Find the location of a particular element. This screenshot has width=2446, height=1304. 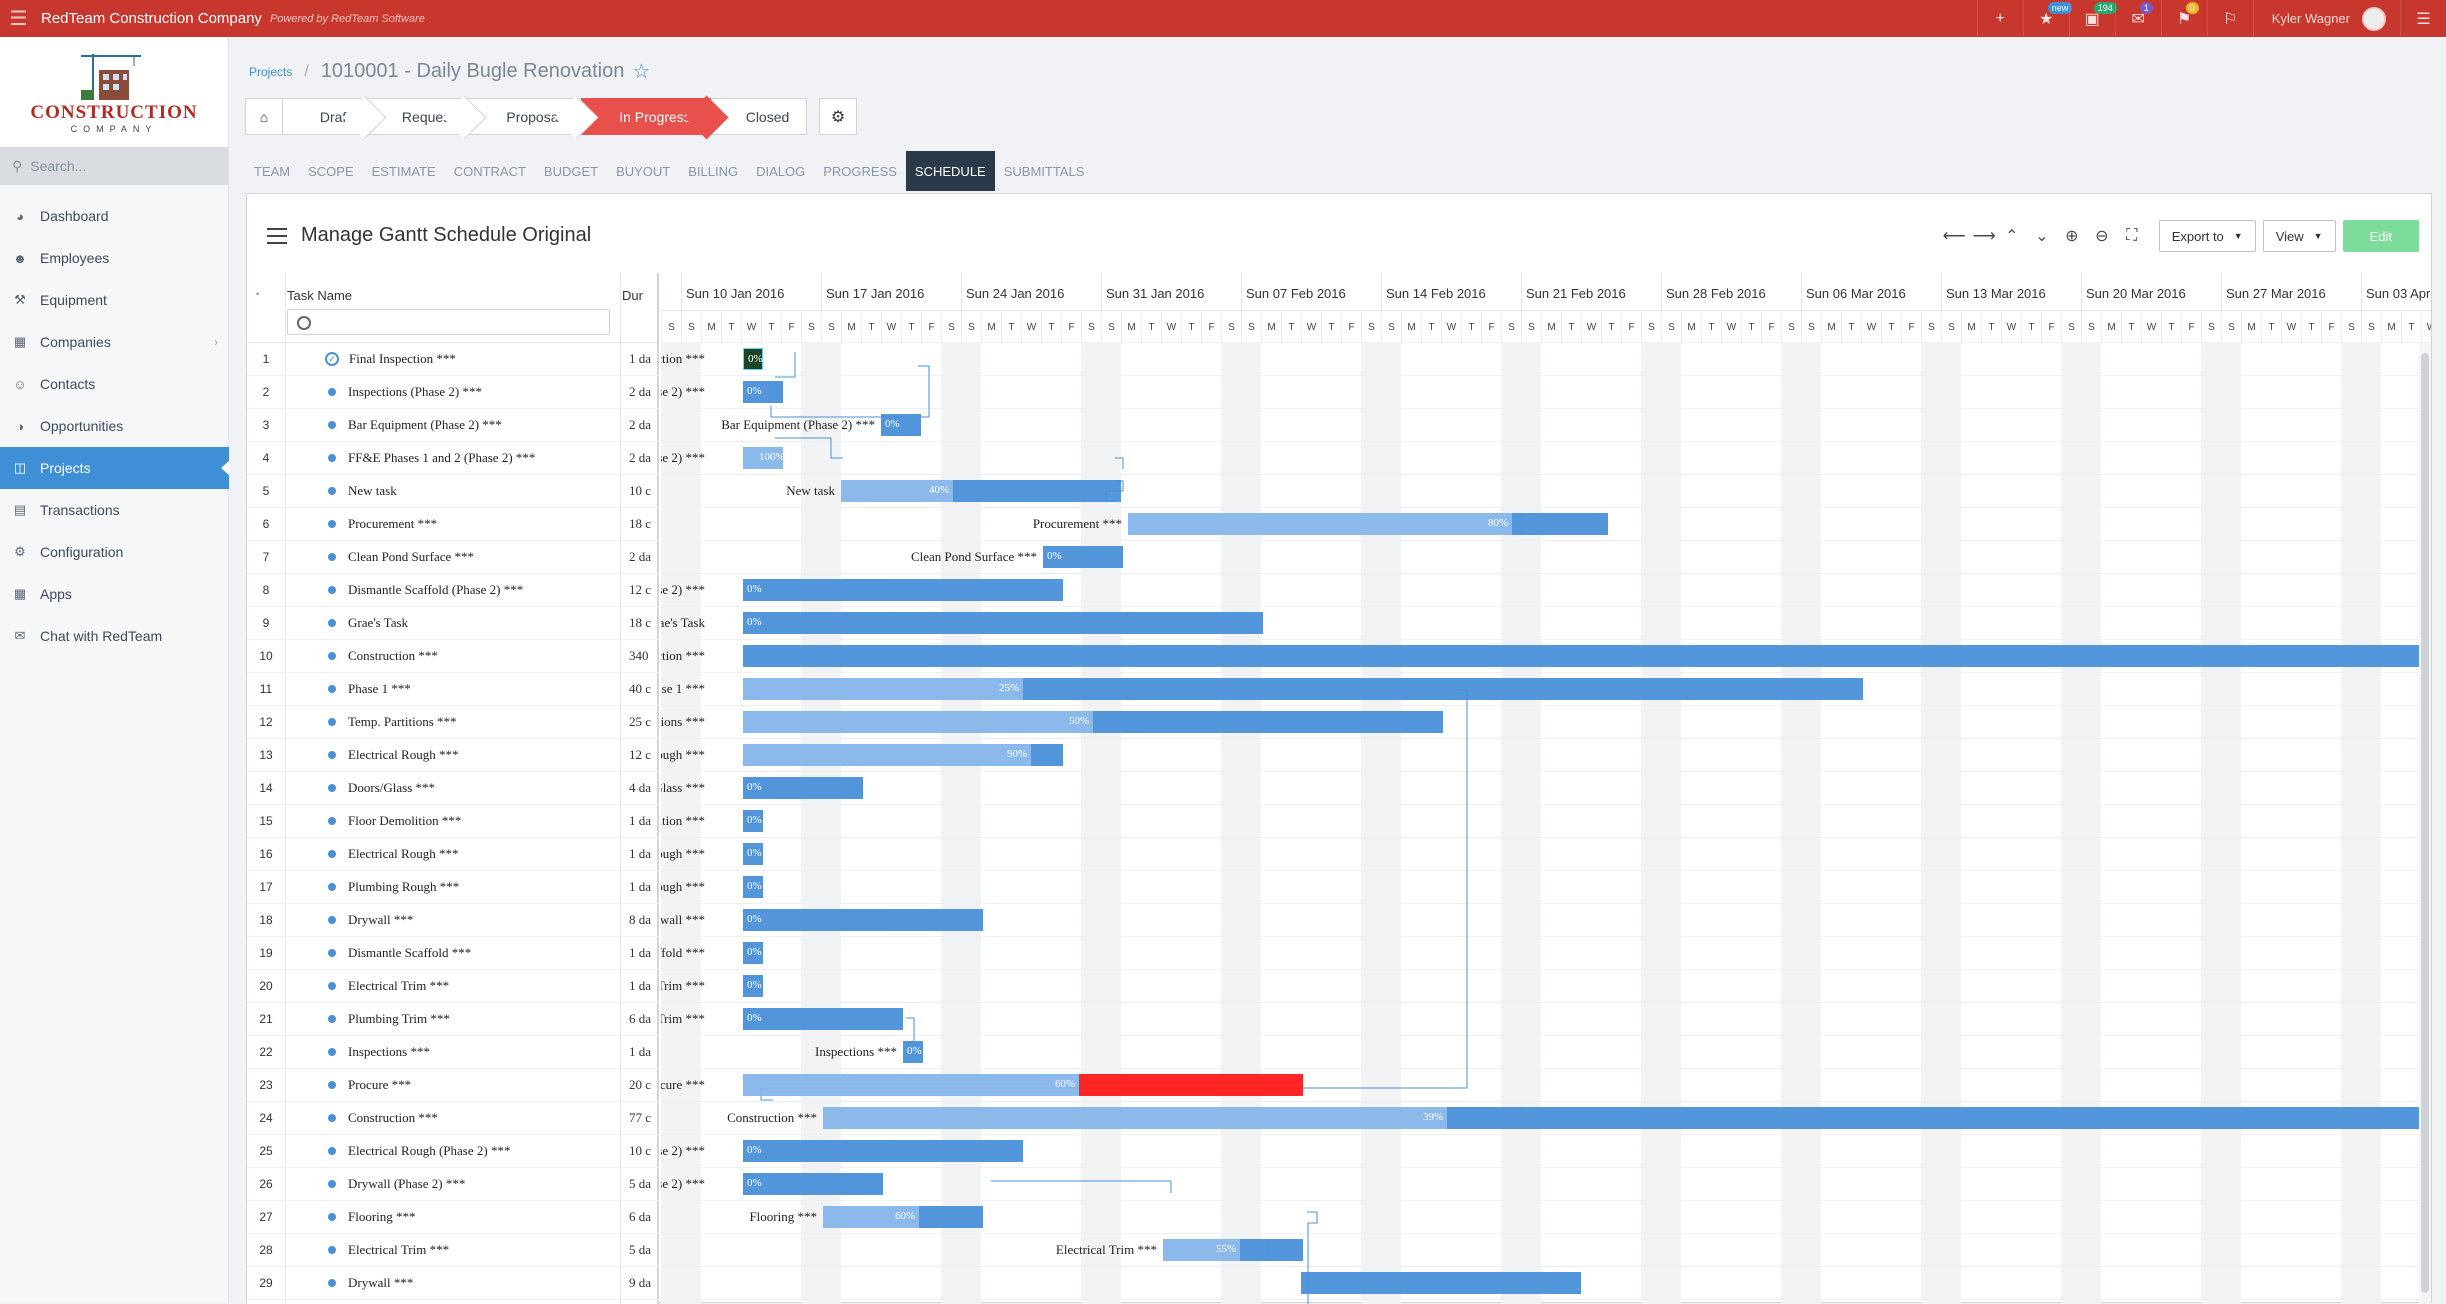

task-duration: 340 is located at coordinates (639, 655).